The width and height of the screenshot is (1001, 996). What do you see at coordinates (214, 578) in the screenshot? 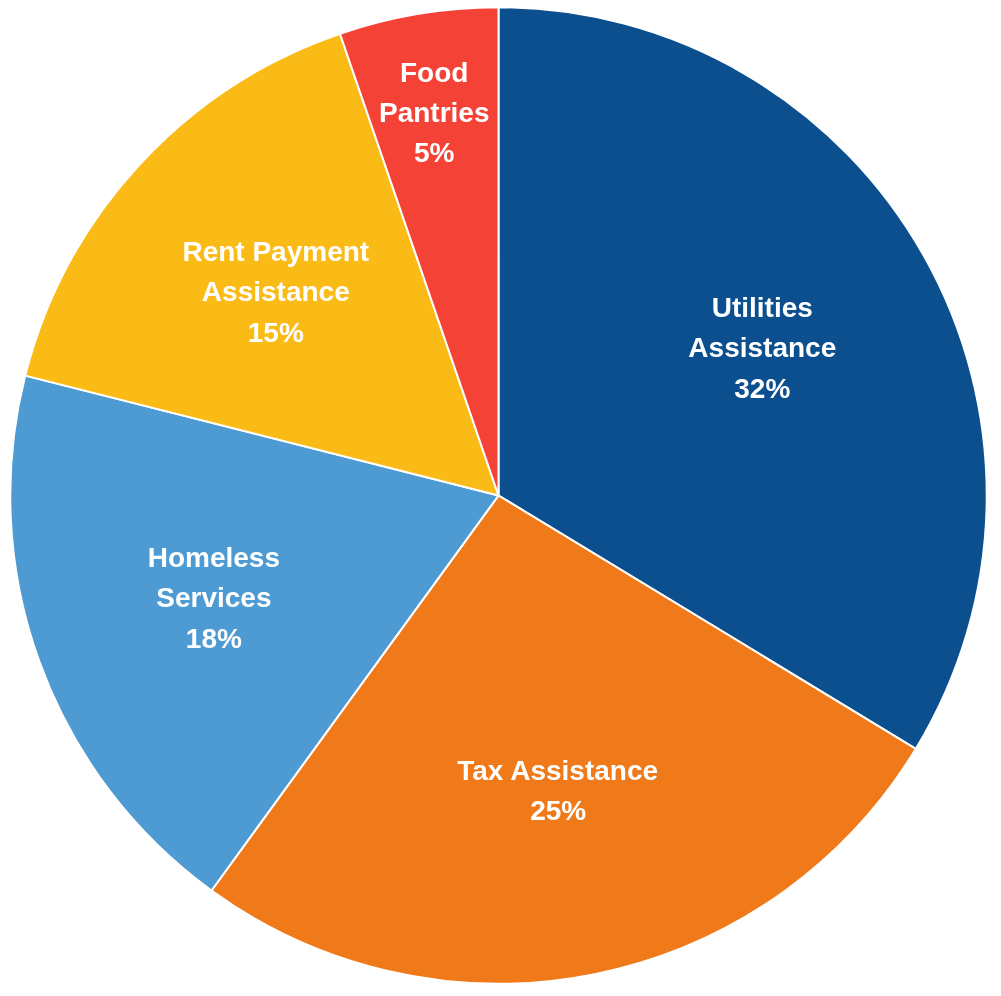
I see `slice-label: Homeless Services` at bounding box center [214, 578].